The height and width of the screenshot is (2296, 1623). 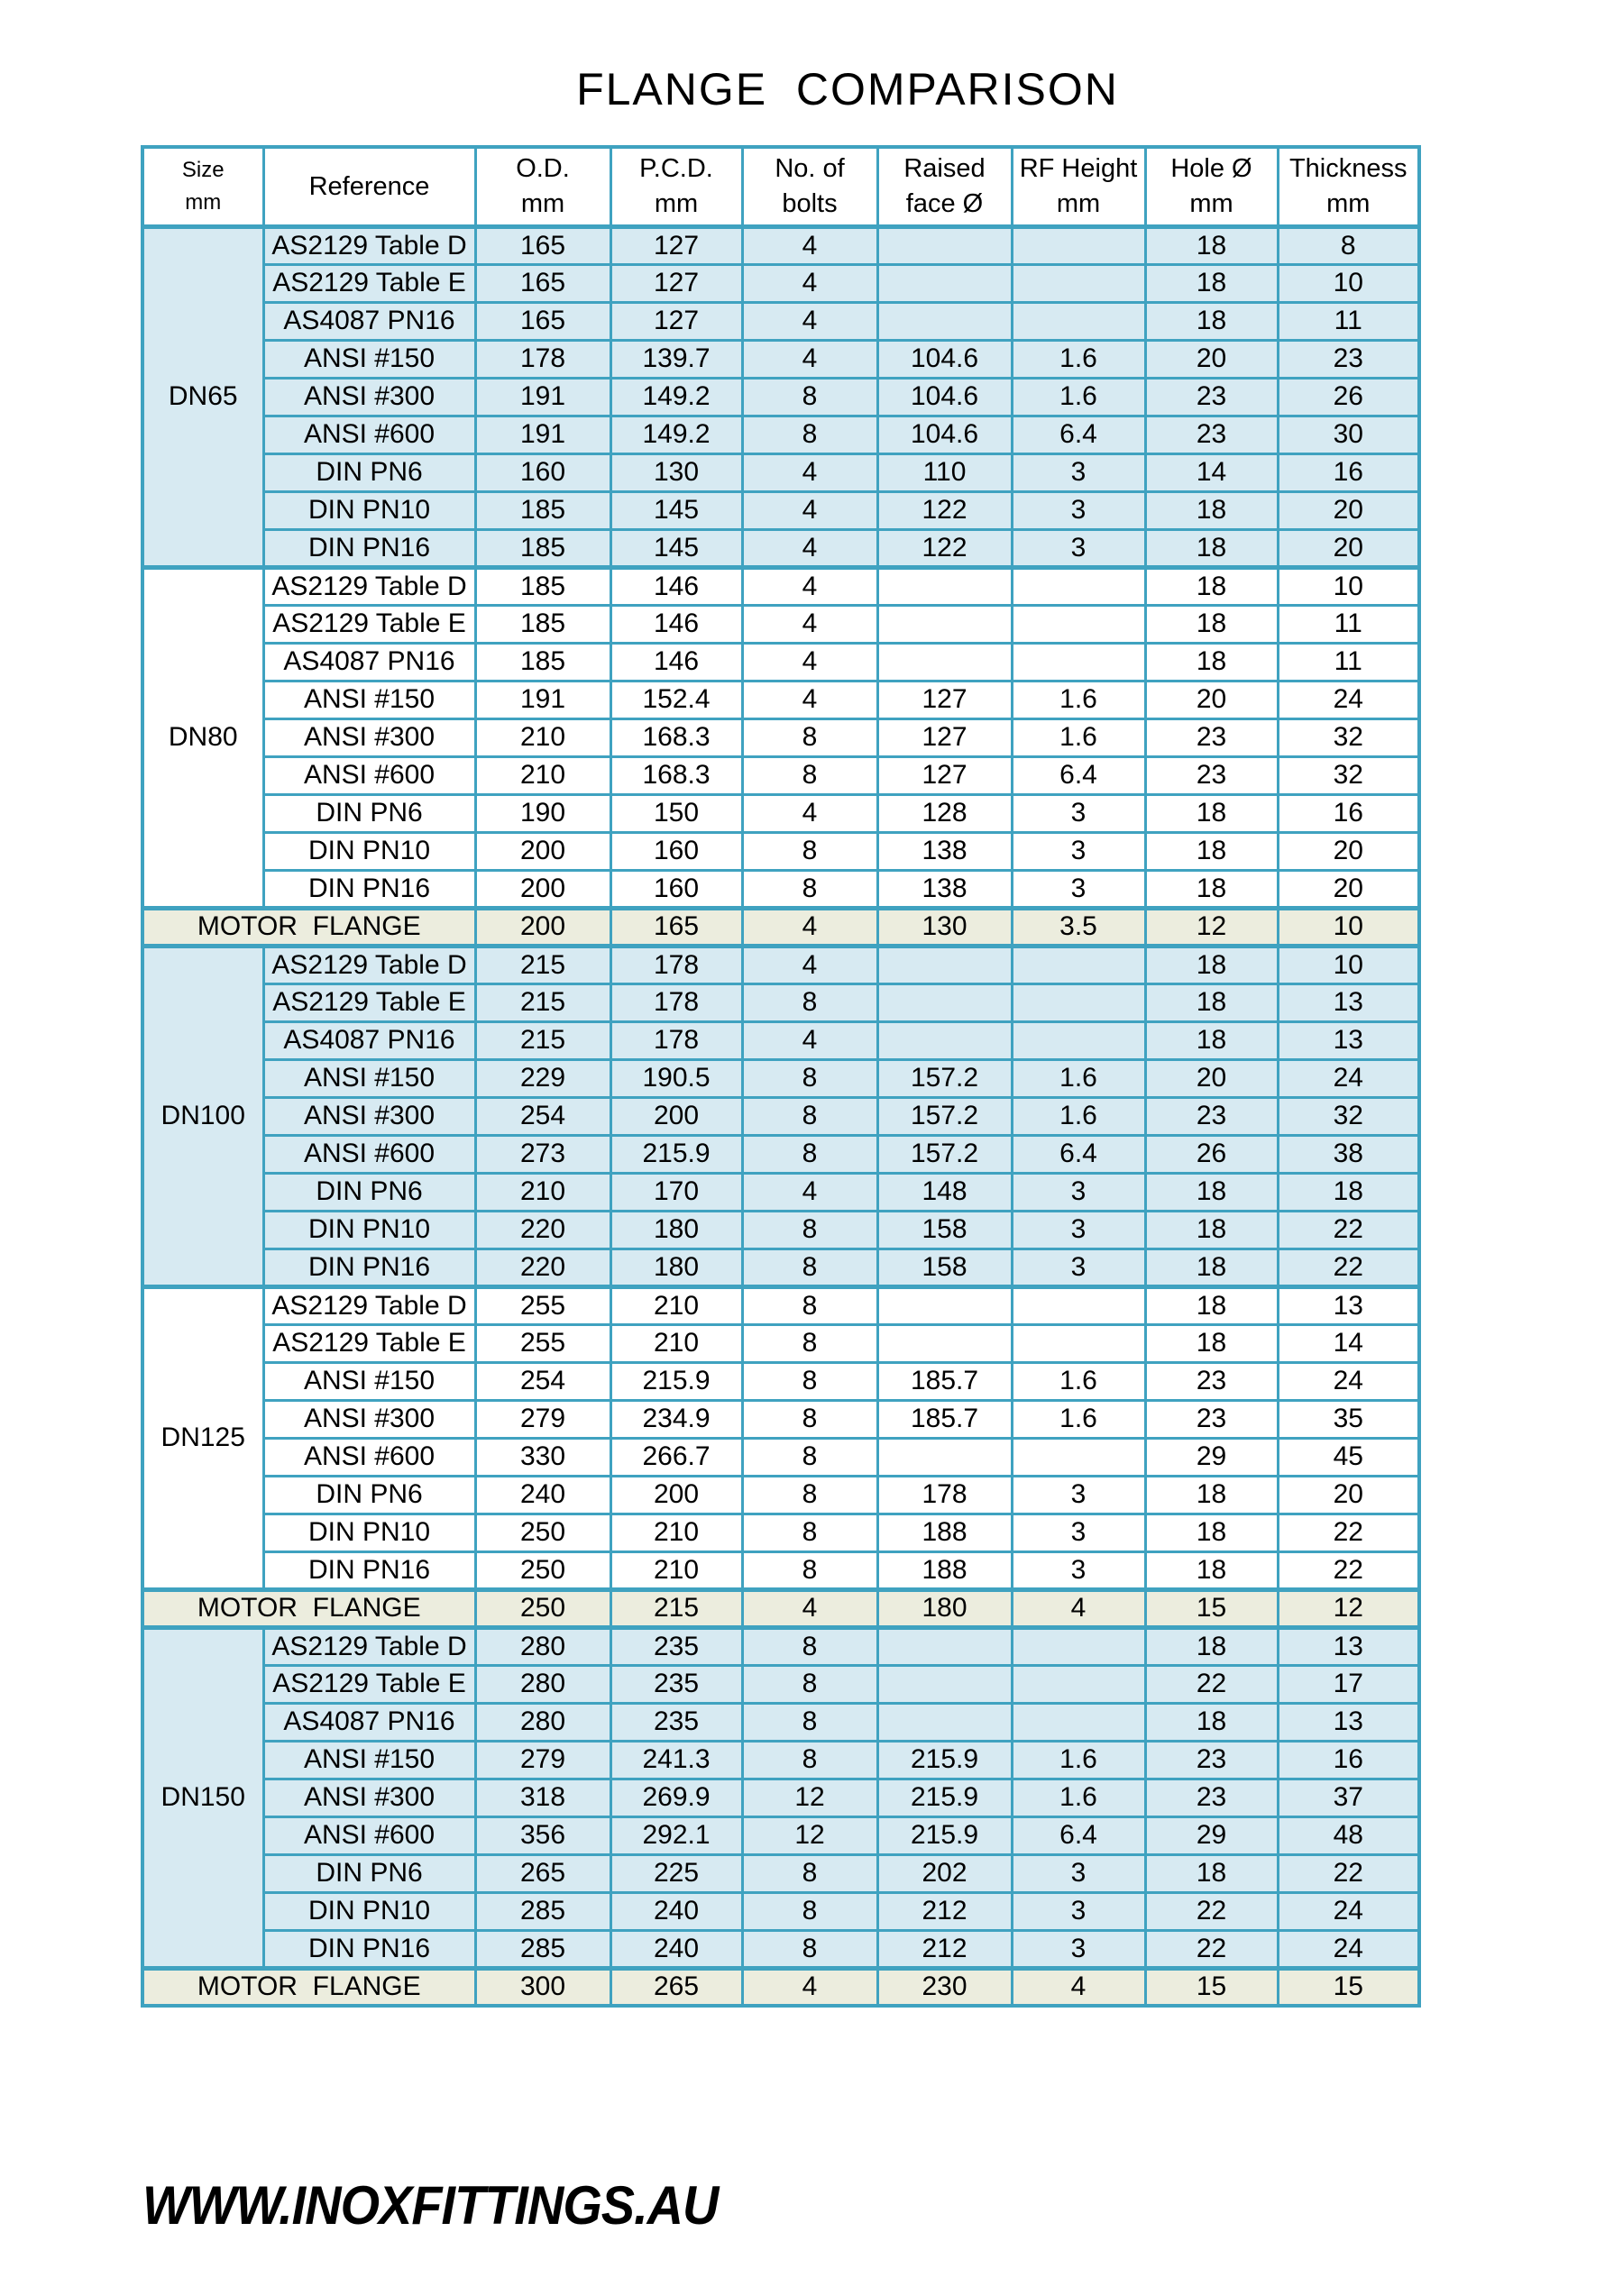 I want to click on pcd-cell: 235, so click(x=676, y=1684).